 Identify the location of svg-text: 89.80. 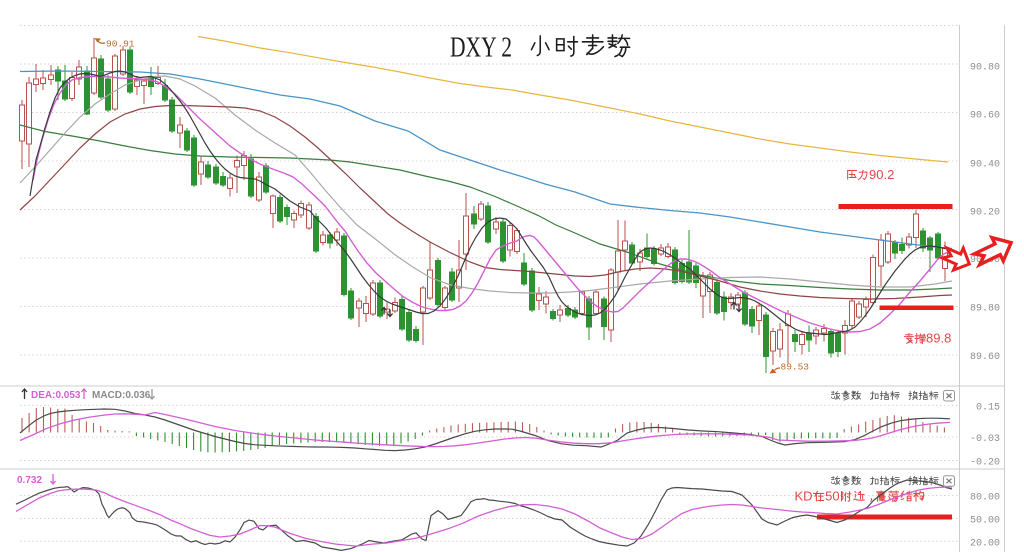
(985, 309).